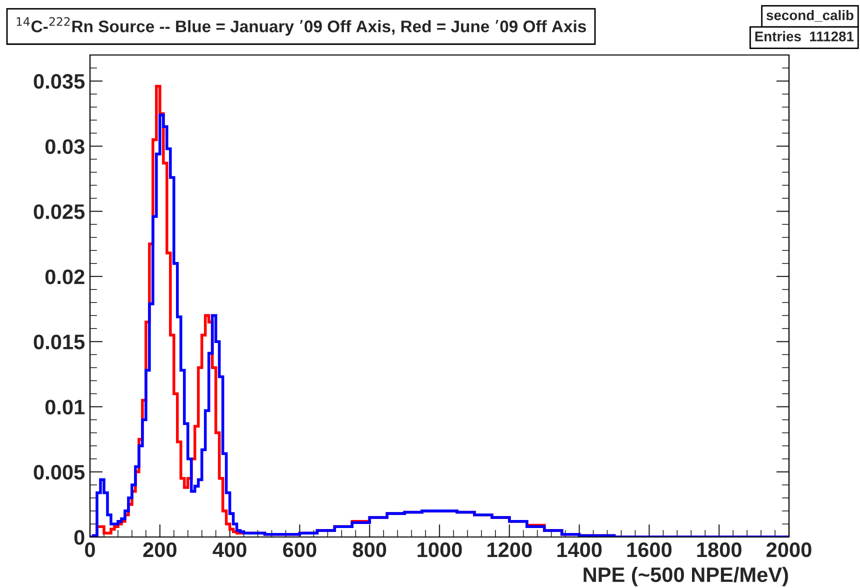  I want to click on y-tick-label: 0.005, so click(59, 472).